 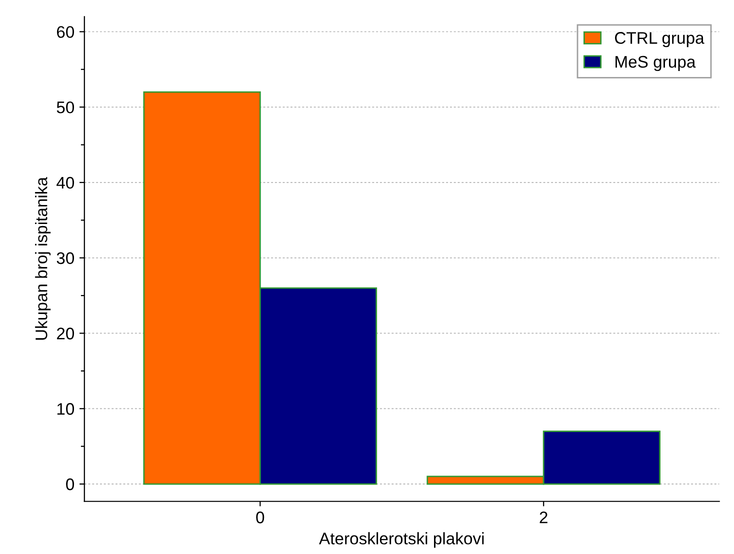 What do you see at coordinates (65, 334) in the screenshot?
I see `y-tick-label: 20` at bounding box center [65, 334].